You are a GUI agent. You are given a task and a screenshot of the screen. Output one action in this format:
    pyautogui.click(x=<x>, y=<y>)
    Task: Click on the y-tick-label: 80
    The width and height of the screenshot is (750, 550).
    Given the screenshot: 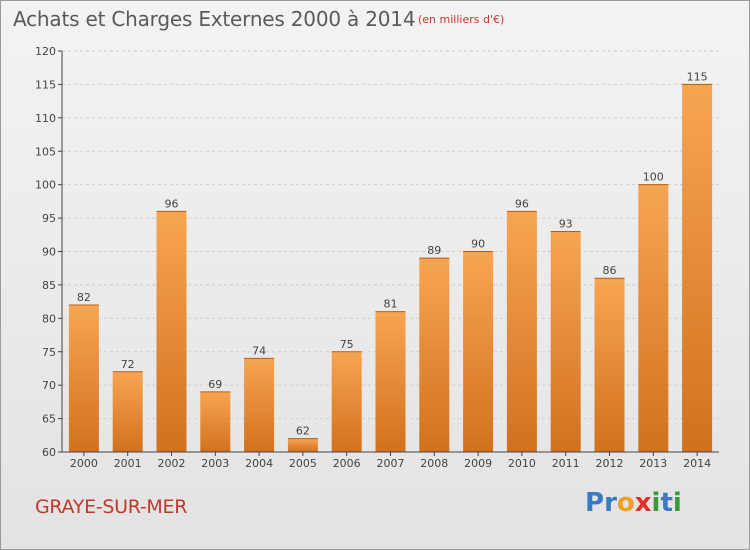 What is the action you would take?
    pyautogui.click(x=49, y=318)
    